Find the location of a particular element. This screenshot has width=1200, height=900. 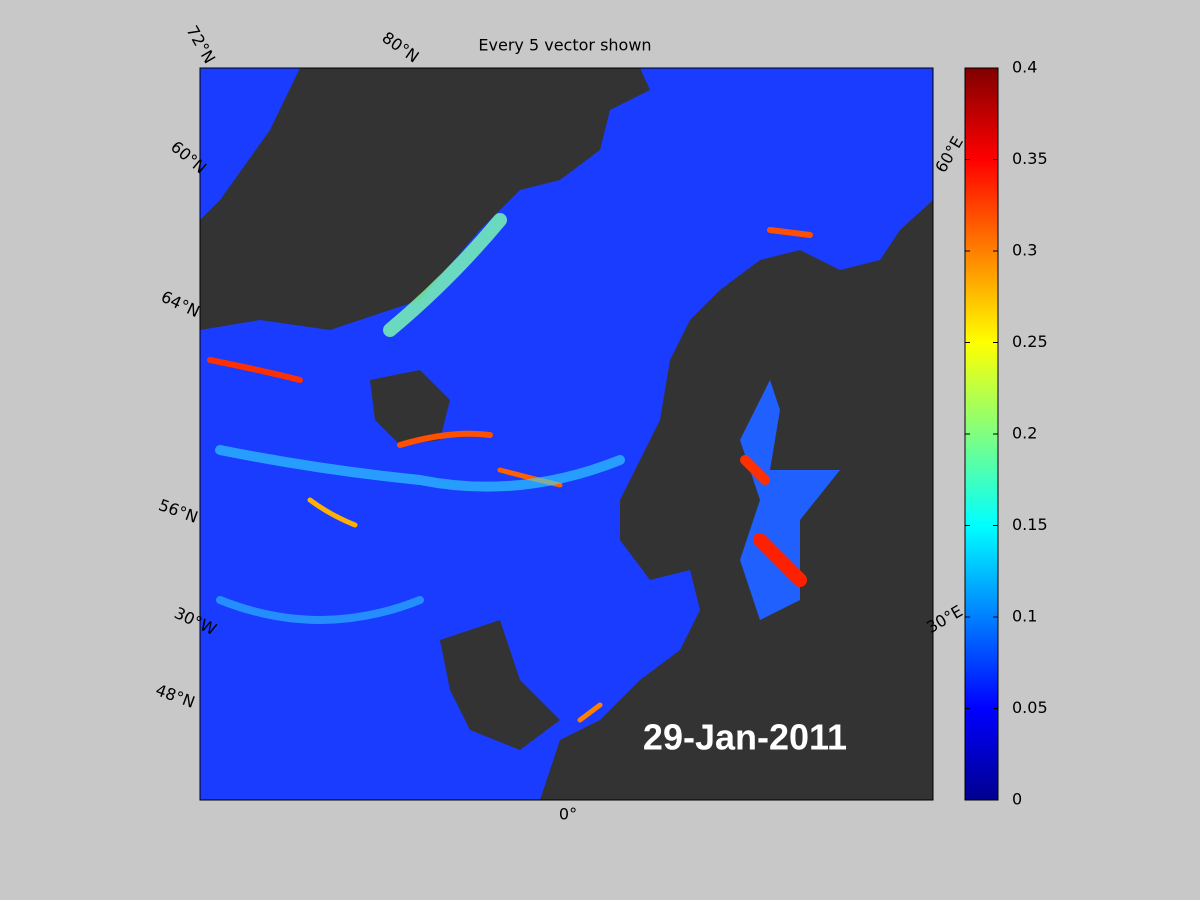

colorbar-tick-label: 0.1 is located at coordinates (1024, 616).